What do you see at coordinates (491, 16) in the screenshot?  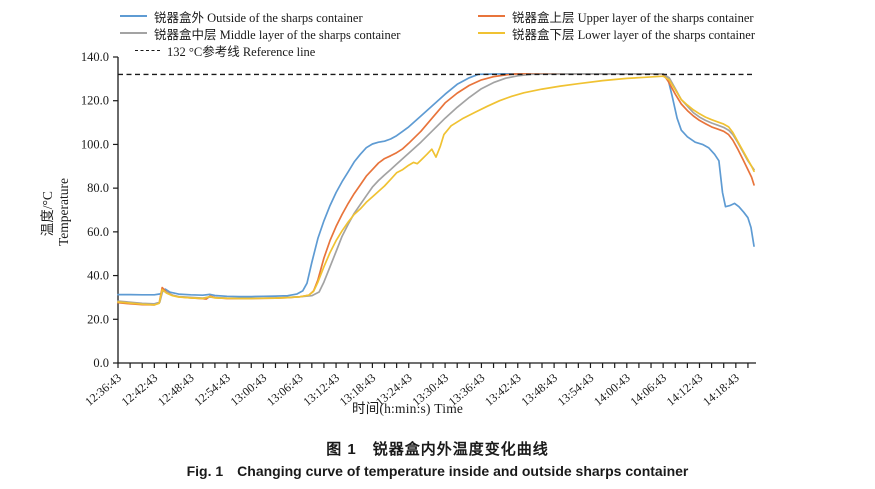 I see `upper-line-swatch` at bounding box center [491, 16].